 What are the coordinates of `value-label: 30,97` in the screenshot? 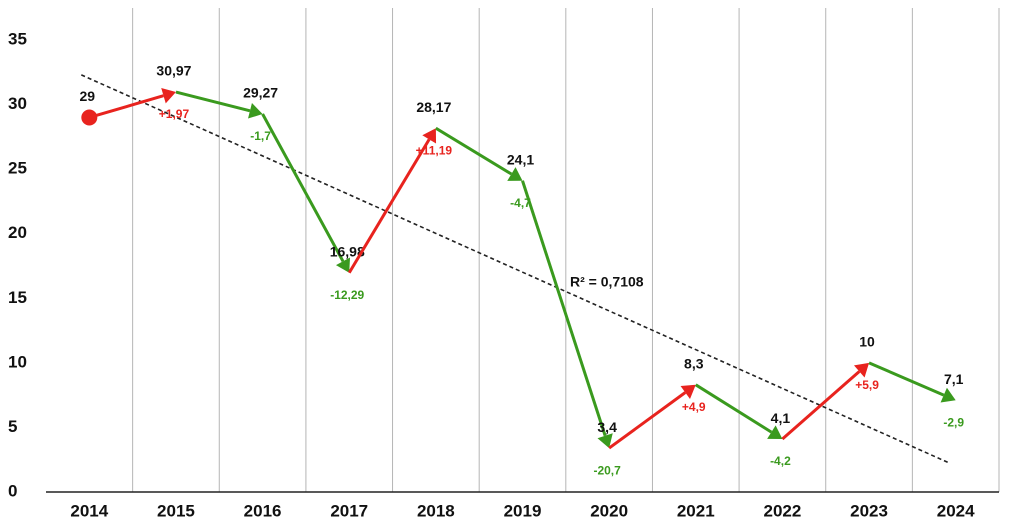 It's located at (173, 71).